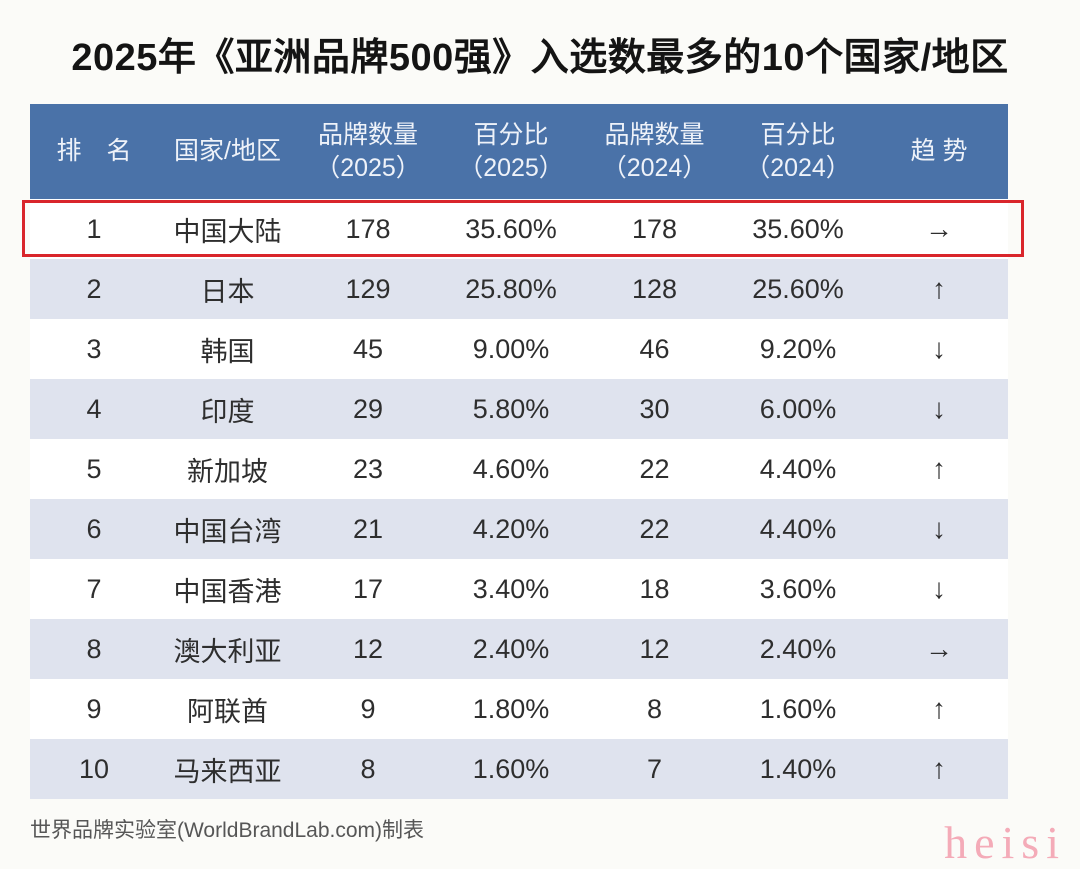  What do you see at coordinates (511, 228) in the screenshot?
I see `pct-2025-cell: 35.60%` at bounding box center [511, 228].